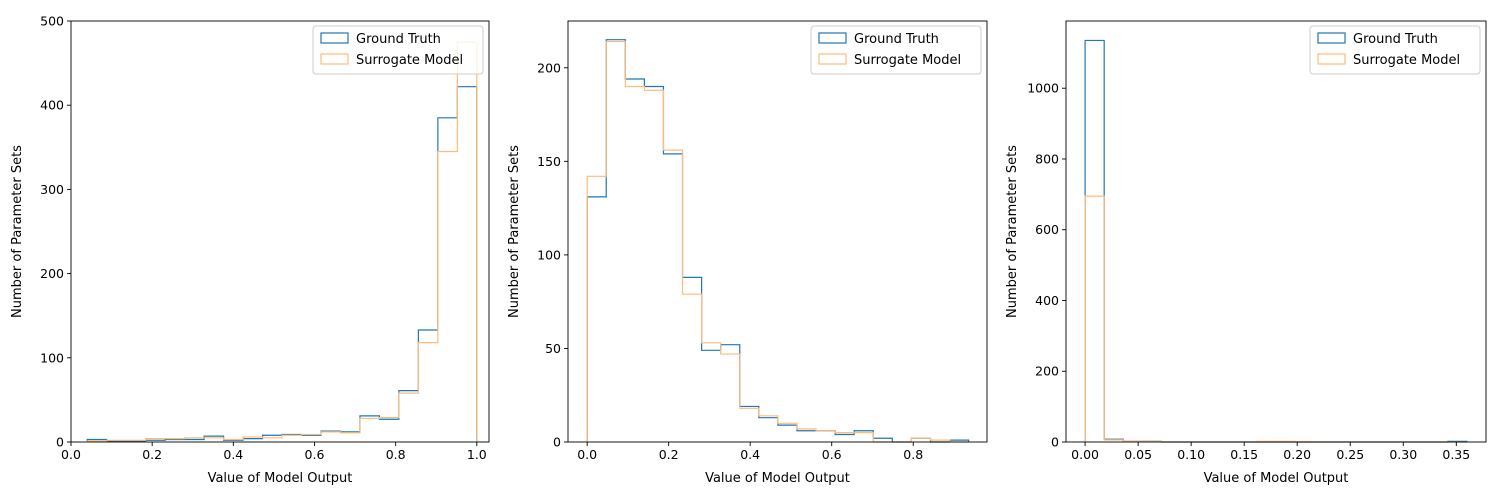 This screenshot has height=500, width=1500. I want to click on y-tick-label: 500, so click(52, 21).